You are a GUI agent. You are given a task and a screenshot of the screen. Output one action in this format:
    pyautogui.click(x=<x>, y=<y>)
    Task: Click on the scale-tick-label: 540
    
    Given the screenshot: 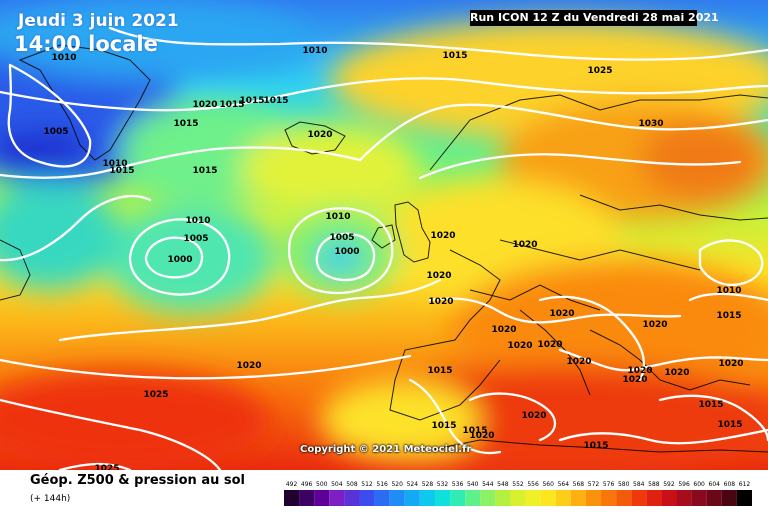 What is the action you would take?
    pyautogui.click(x=473, y=484)
    